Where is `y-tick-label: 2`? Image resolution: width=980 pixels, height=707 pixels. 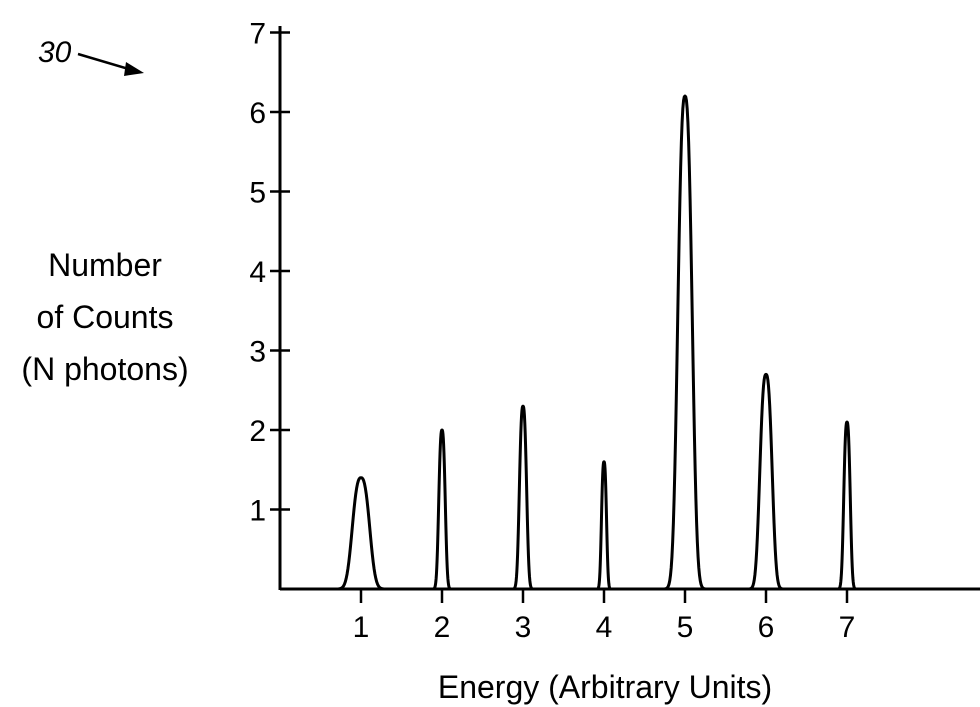 y-tick-label: 2 is located at coordinates (257, 431).